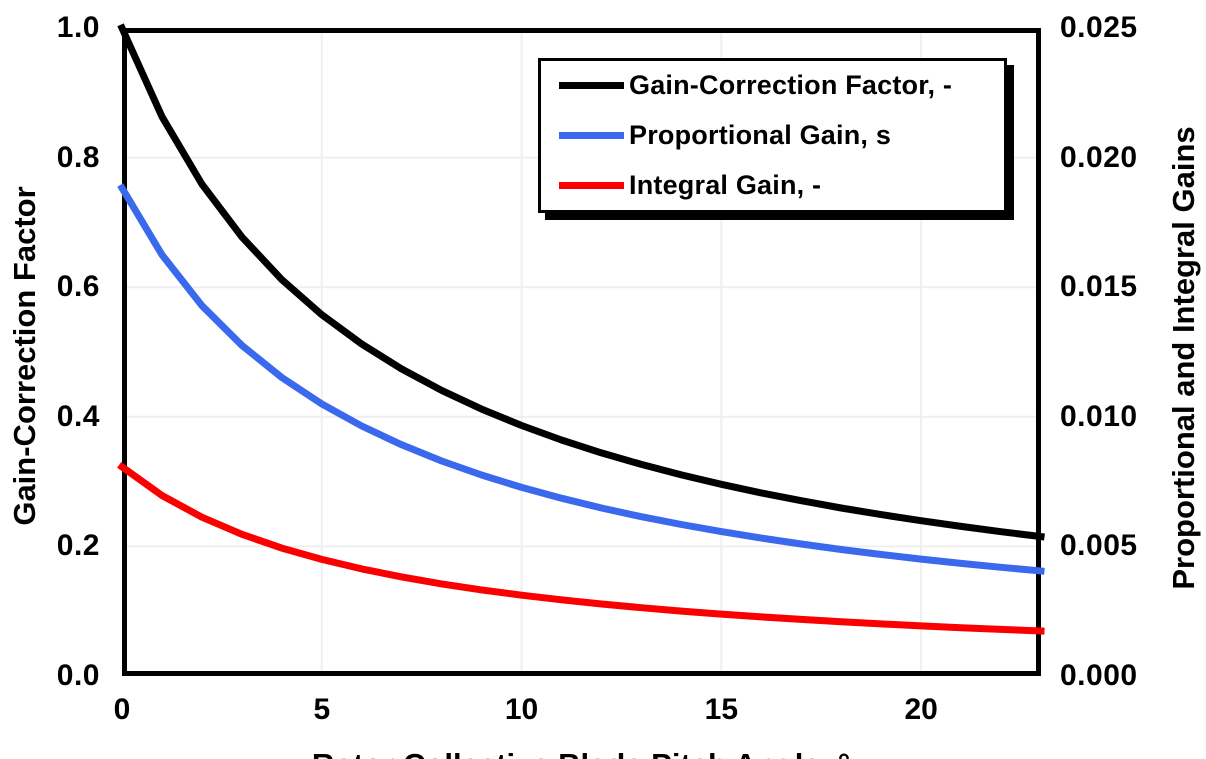 Image resolution: width=1206 pixels, height=759 pixels. I want to click on legend-label: Proportional Gain, s, so click(760, 135).